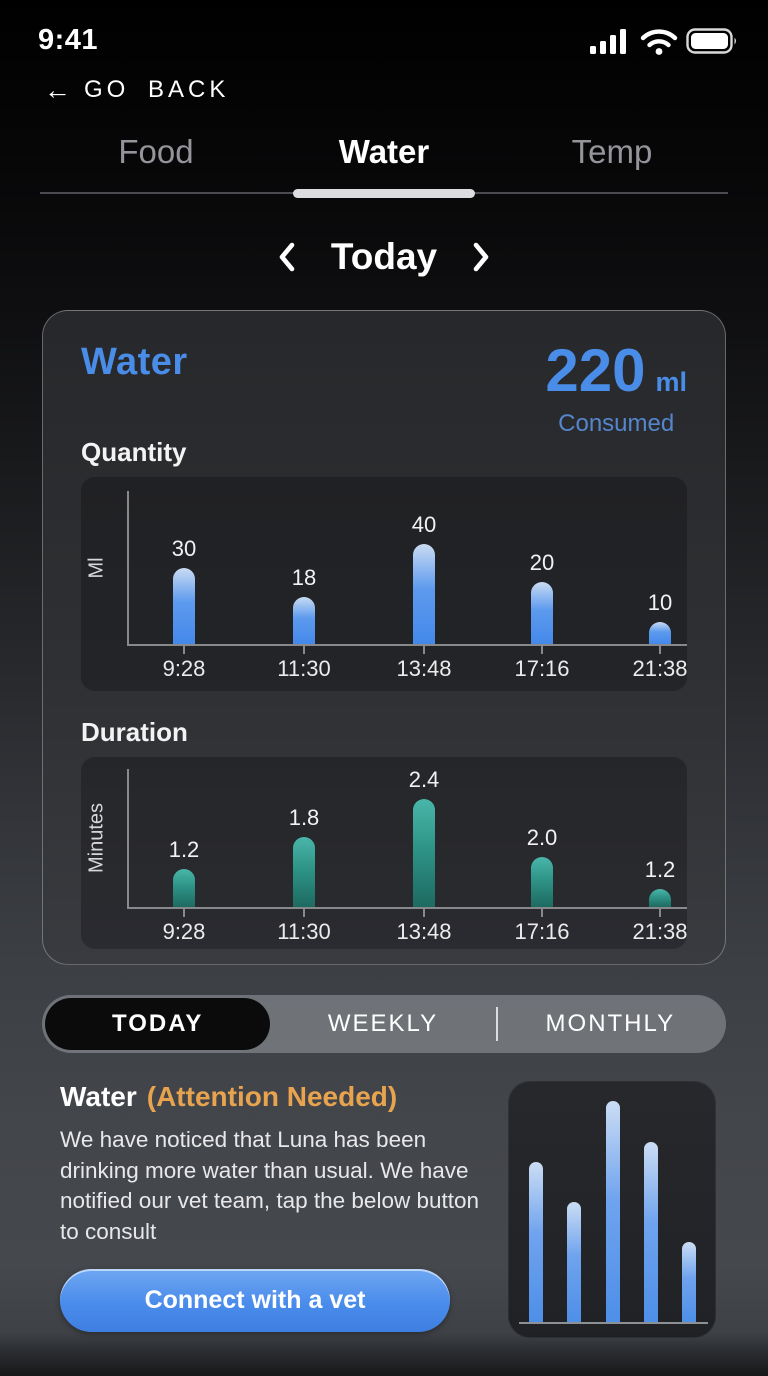 The width and height of the screenshot is (768, 1376). What do you see at coordinates (384, 389) in the screenshot?
I see `card-header: Water 220 ml Consumed` at bounding box center [384, 389].